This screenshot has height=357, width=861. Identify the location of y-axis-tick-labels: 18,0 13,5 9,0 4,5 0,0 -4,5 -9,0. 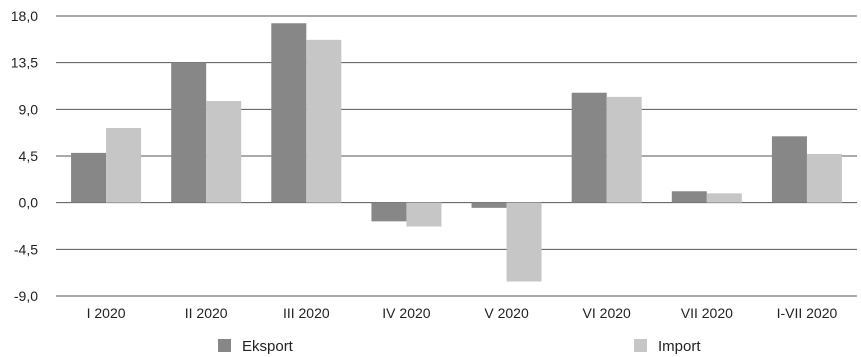
(24, 156).